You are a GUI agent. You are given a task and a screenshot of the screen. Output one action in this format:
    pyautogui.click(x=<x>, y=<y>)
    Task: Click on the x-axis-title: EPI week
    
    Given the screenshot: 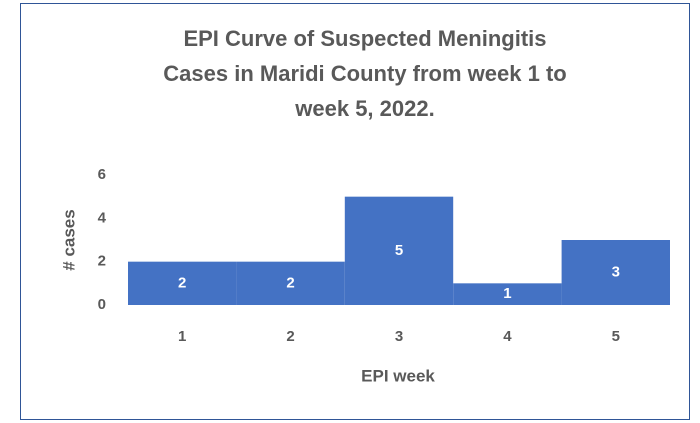 What is the action you would take?
    pyautogui.click(x=398, y=375)
    